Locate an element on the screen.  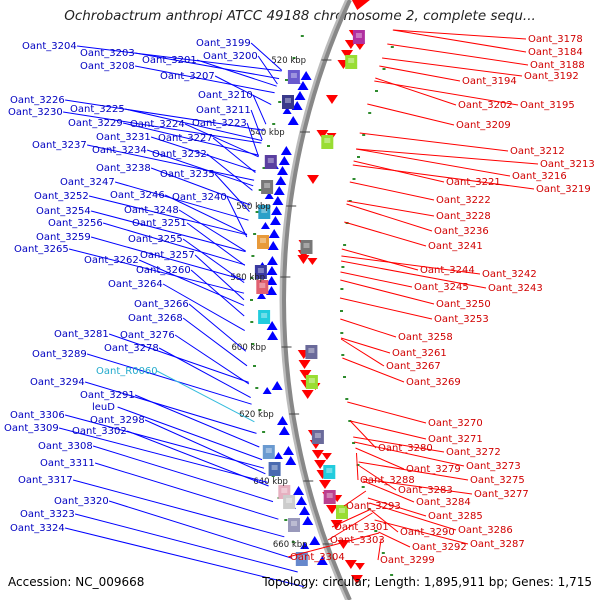
gene-label-plus: Oant_3269 is located at coordinates (433, 382).